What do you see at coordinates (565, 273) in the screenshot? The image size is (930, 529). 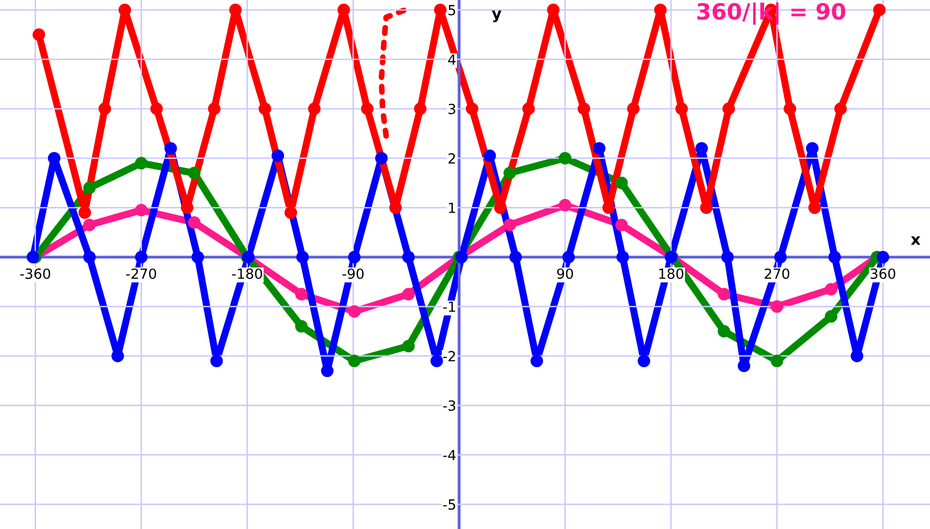 I see `x-tick-label: 90` at bounding box center [565, 273].